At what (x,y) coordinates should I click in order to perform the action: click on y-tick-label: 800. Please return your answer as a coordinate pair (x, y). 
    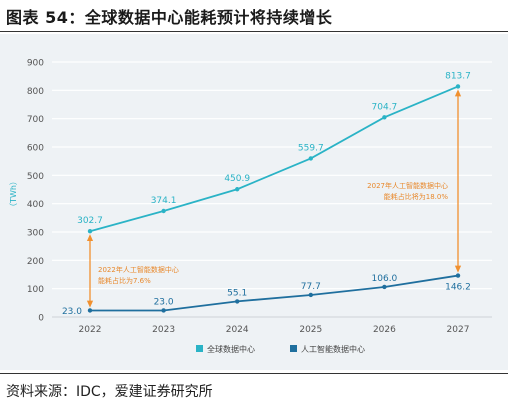
    Looking at the image, I should click on (35, 92).